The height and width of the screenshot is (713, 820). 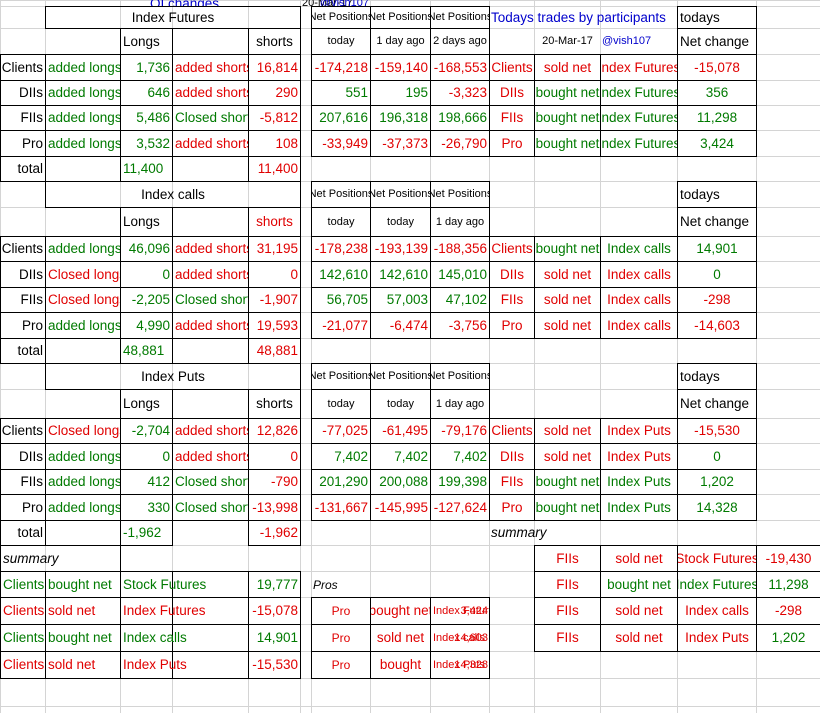 I want to click on trade-action: sold net, so click(x=567, y=274).